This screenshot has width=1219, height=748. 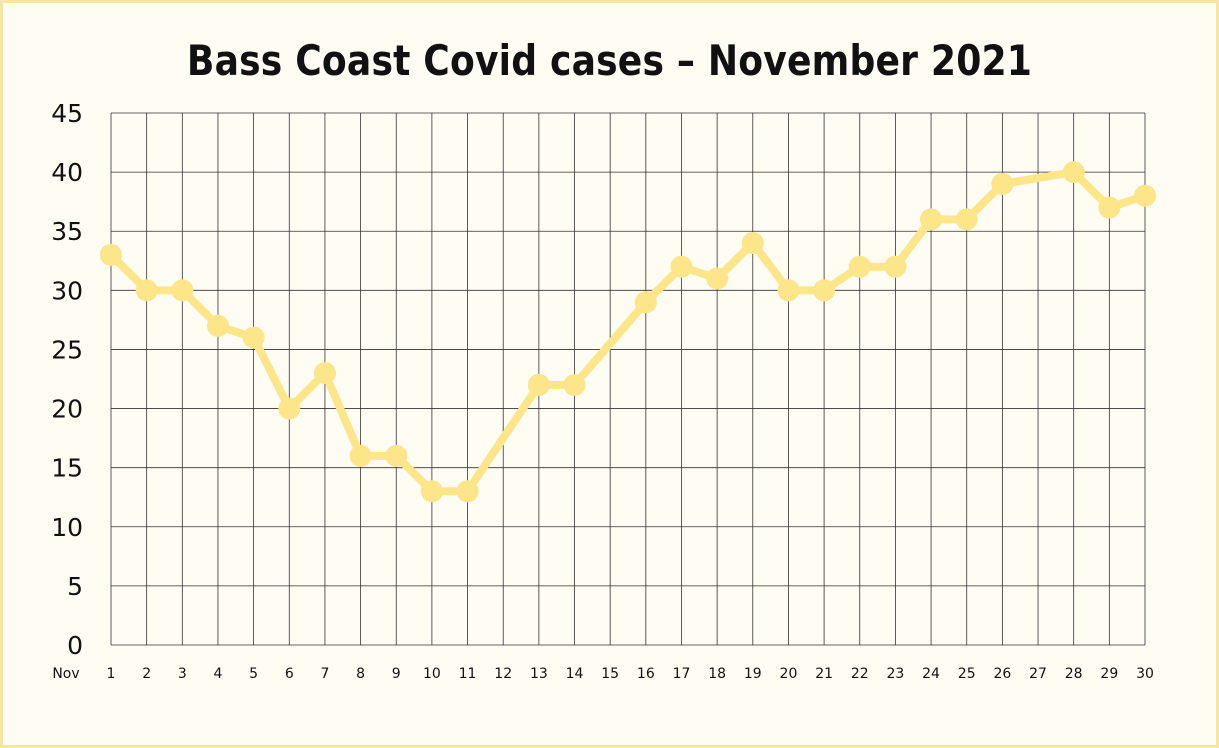 What do you see at coordinates (67, 409) in the screenshot?
I see `y-tick-label: 20` at bounding box center [67, 409].